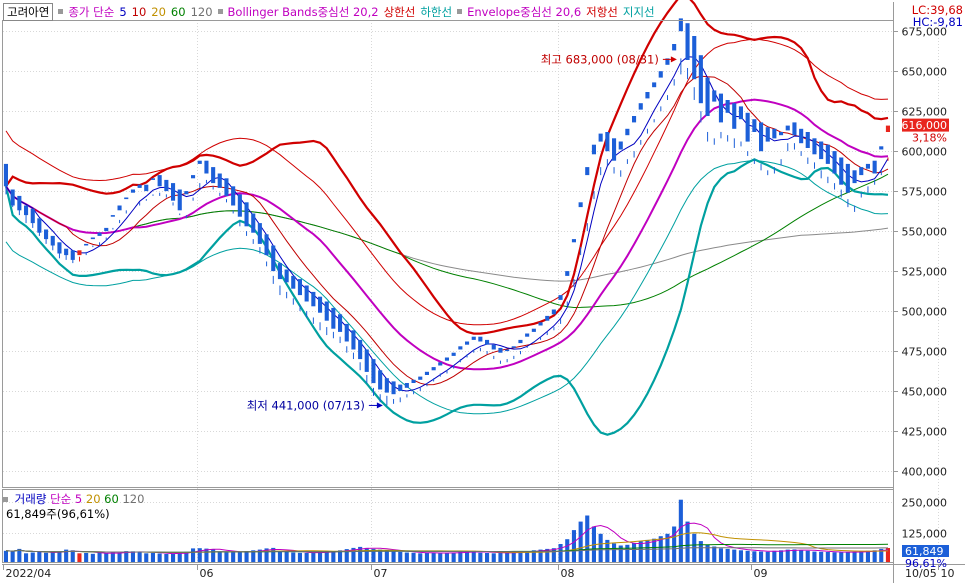 The image size is (965, 583). Describe the element at coordinates (28, 11) in the screenshot. I see `ticker-name: 고려아연` at that location.